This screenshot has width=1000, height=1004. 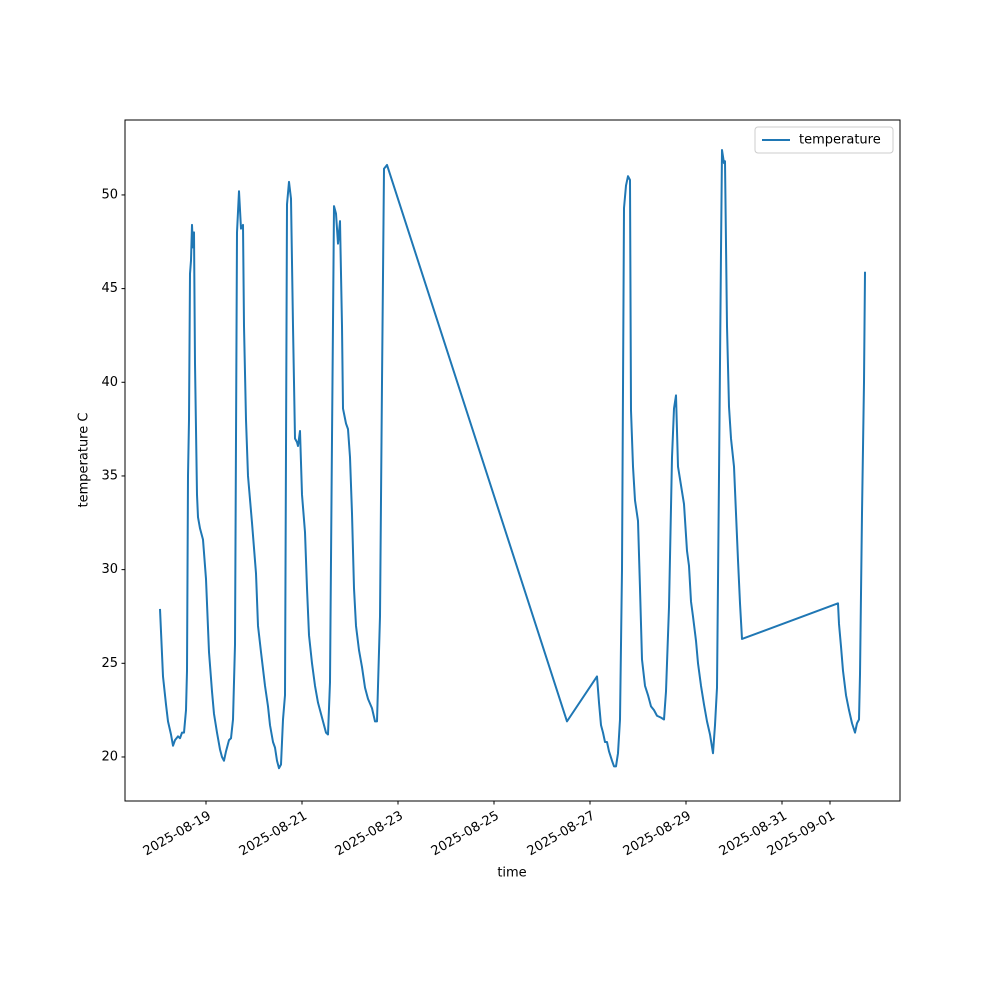 I want to click on legend-label: temperature, so click(x=840, y=140).